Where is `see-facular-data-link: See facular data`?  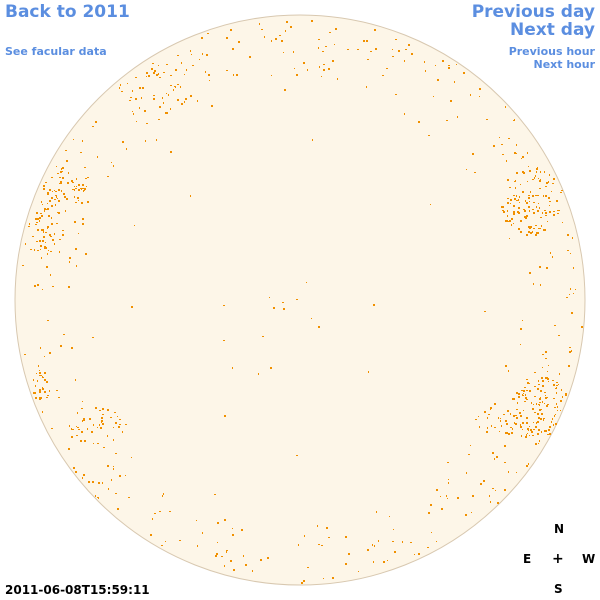
see-facular-data-link: See facular data is located at coordinates (56, 51).